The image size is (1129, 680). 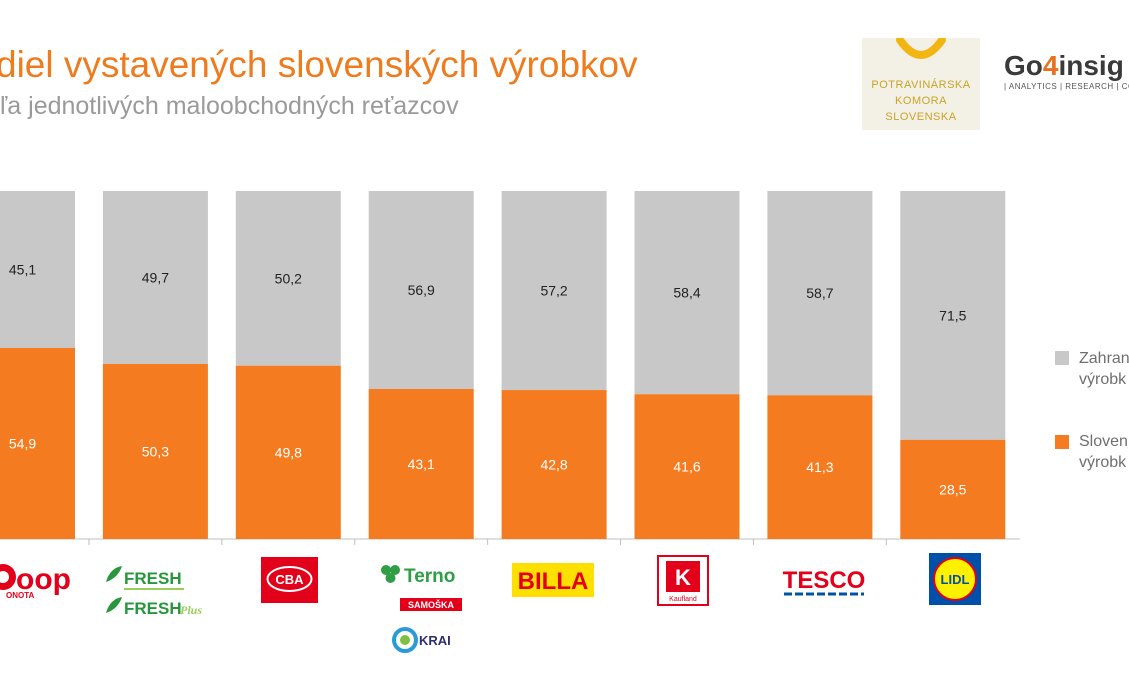 I want to click on pks-line2: KOMORA, so click(x=921, y=101).